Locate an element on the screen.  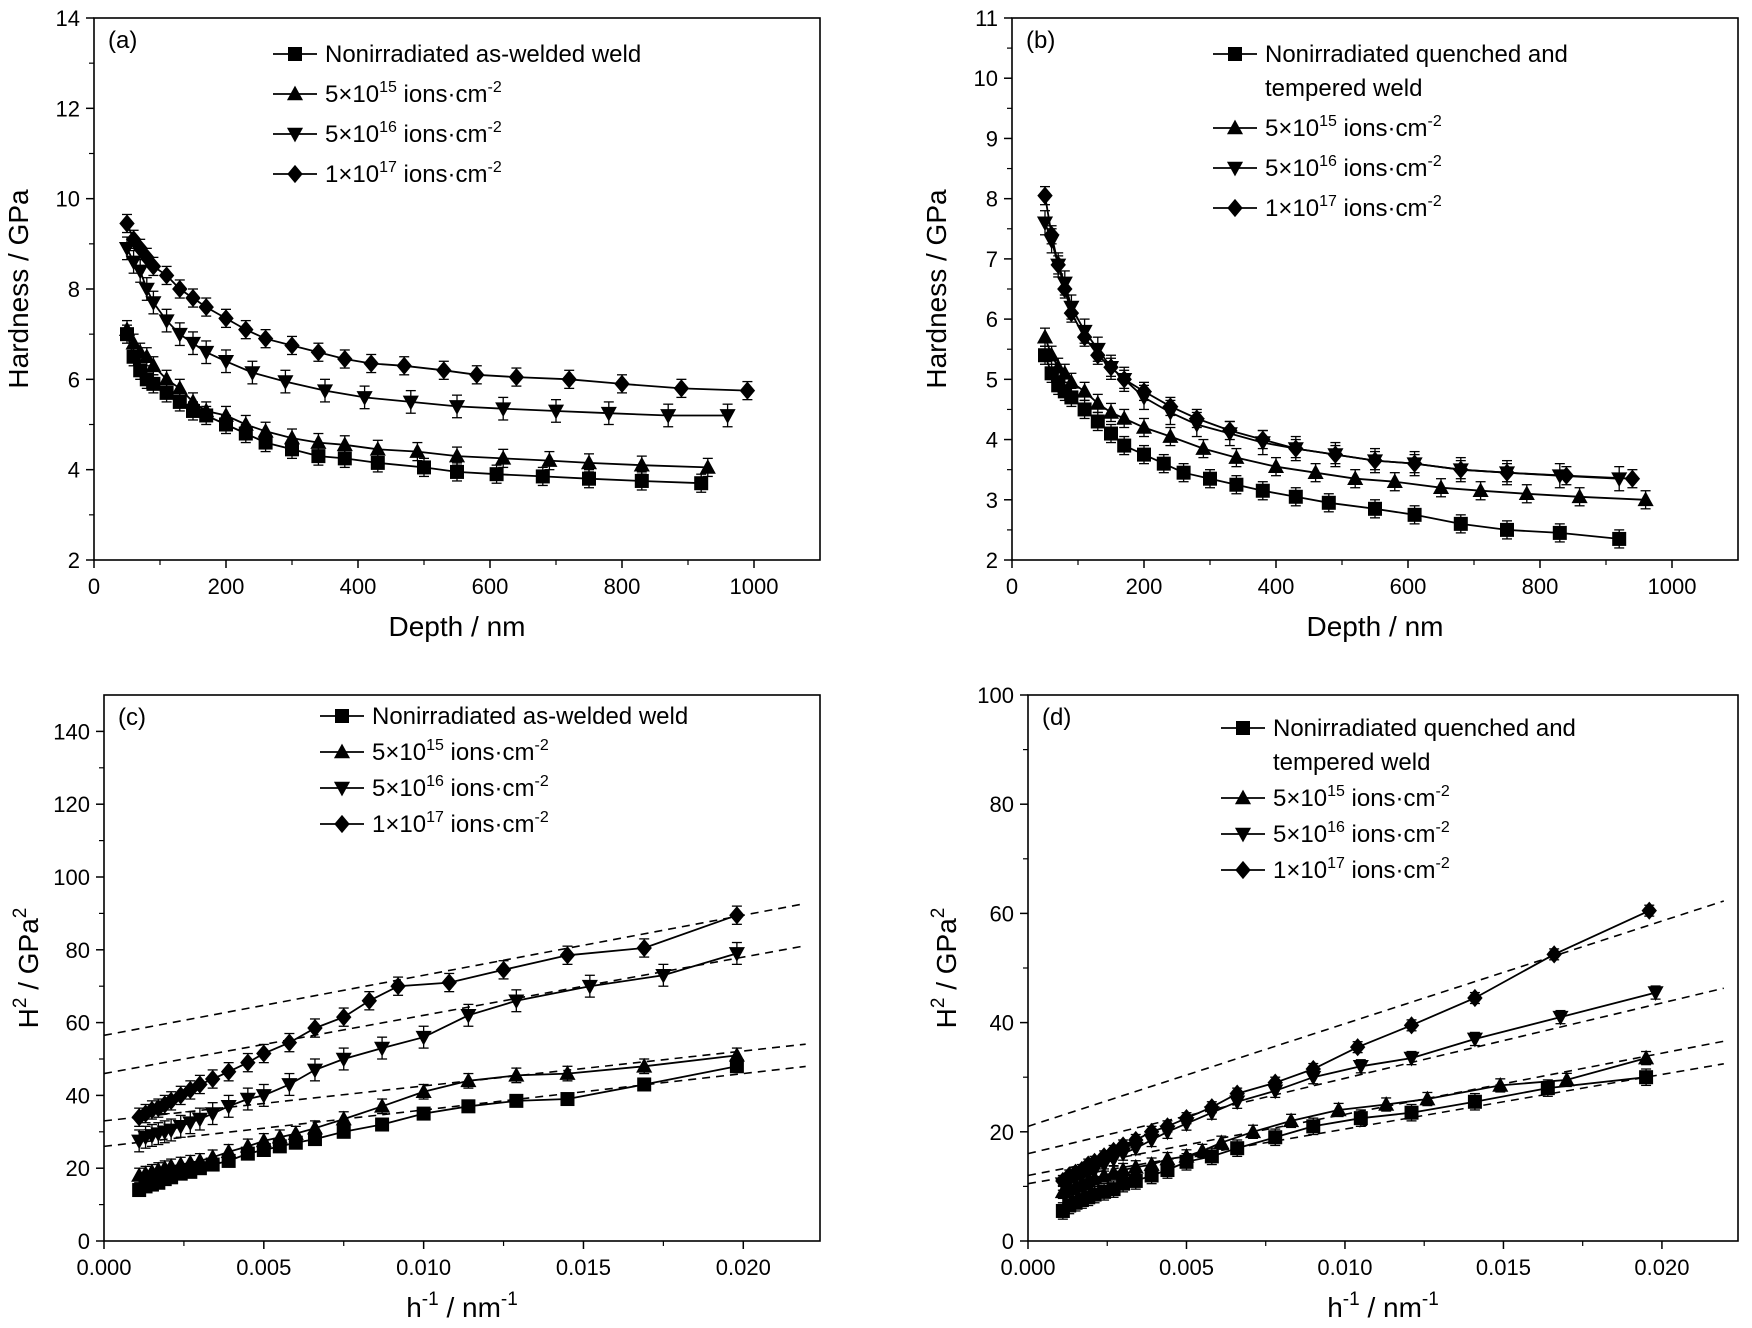
y-tick-label: 20 is located at coordinates (78, 1168).